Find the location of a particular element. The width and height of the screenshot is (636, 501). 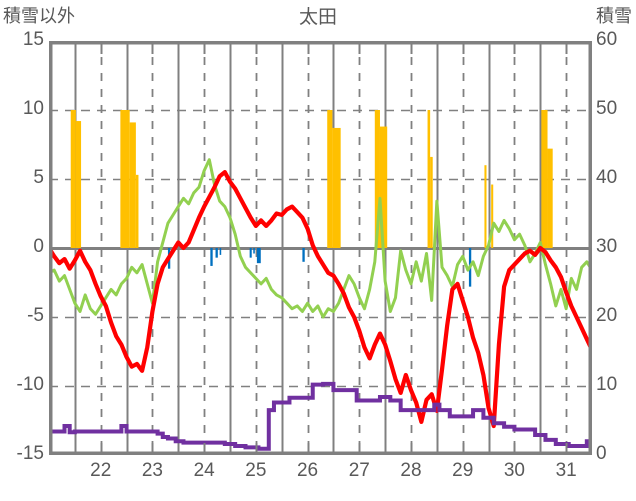

y-axis-tick-right: 50 is located at coordinates (607, 108).